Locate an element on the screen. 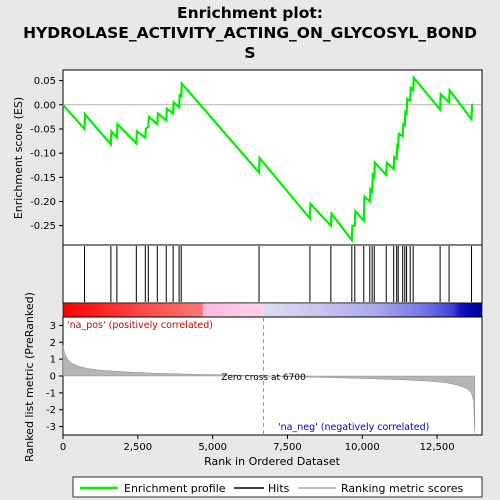 This screenshot has height=500, width=500. es-y-ticks: 0.05 0.00 -0.05 -0.10 -0.15 -0.20 -0.25 is located at coordinates (46, 154).